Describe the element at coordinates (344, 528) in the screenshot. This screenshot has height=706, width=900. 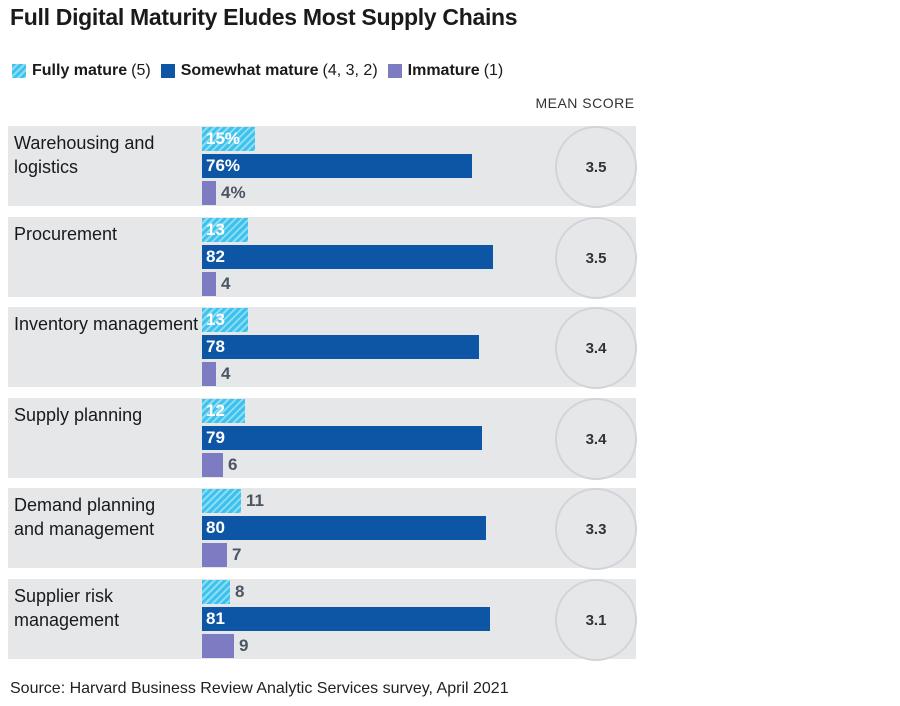
I see `bar-somewhat-mature-demand-planning-and-management` at that location.